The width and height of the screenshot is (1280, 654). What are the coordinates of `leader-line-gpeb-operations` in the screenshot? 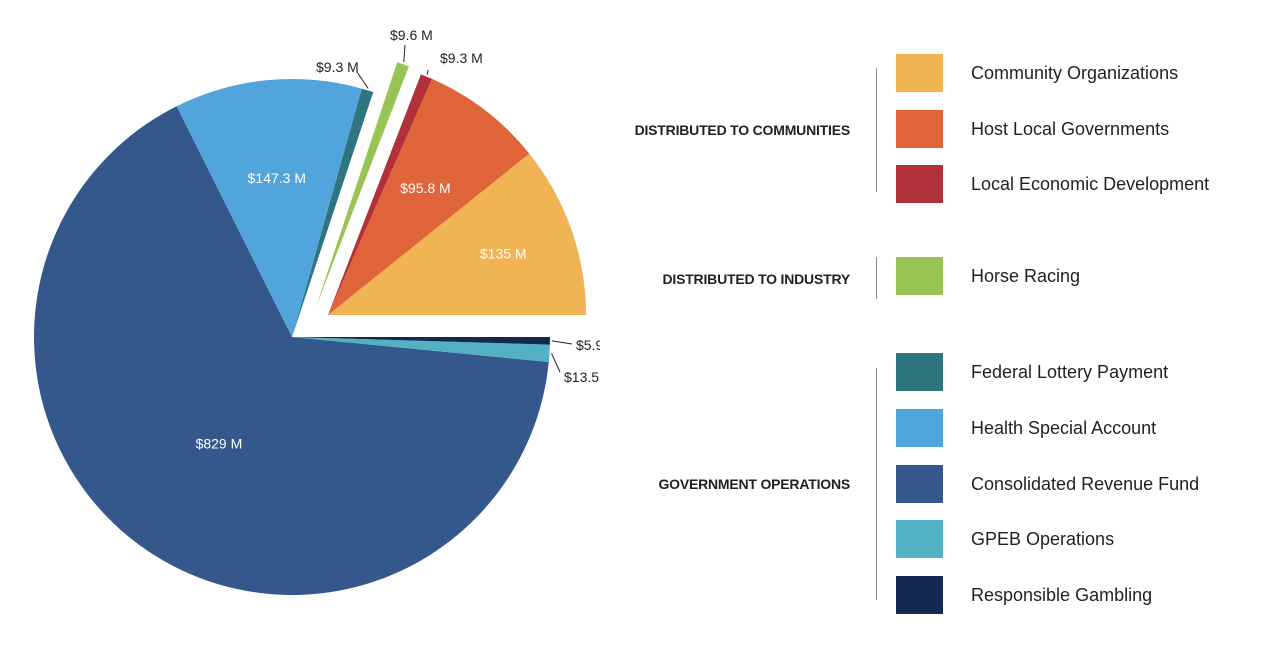 It's located at (556, 363).